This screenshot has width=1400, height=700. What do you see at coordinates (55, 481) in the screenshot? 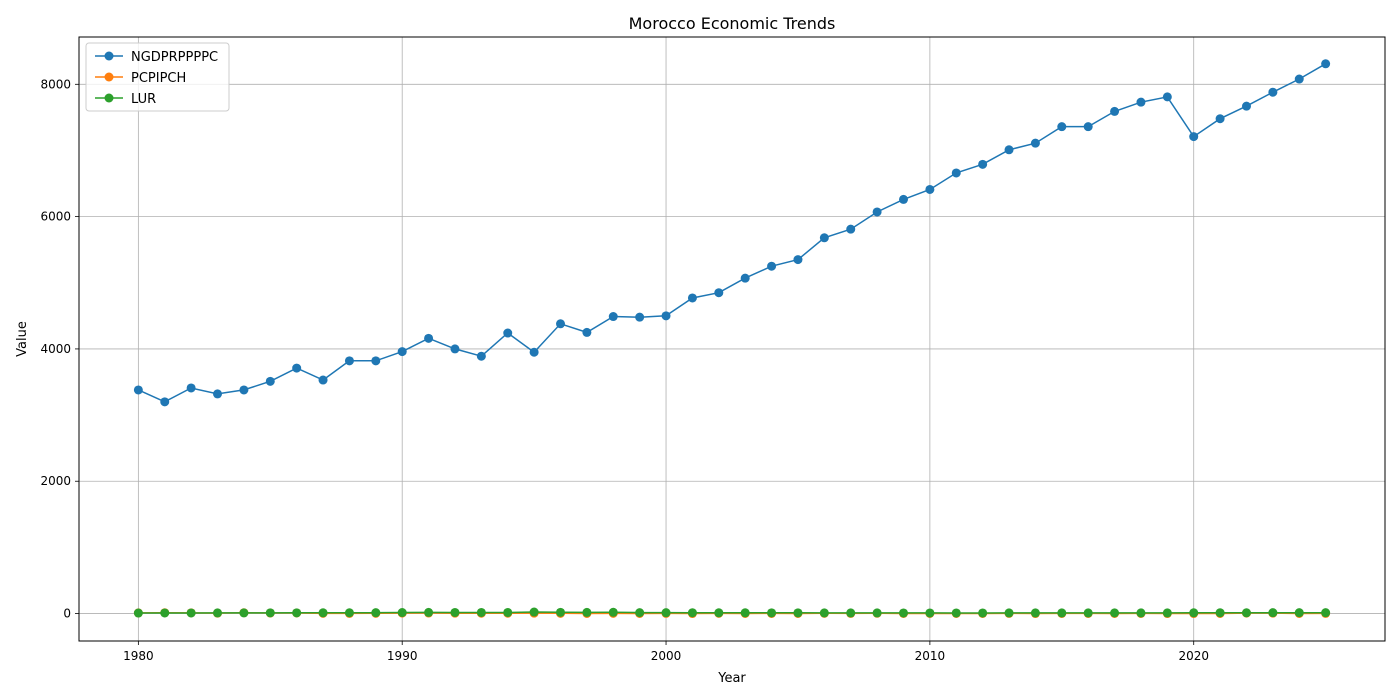
I see `y-tick-label: 2000` at bounding box center [55, 481].